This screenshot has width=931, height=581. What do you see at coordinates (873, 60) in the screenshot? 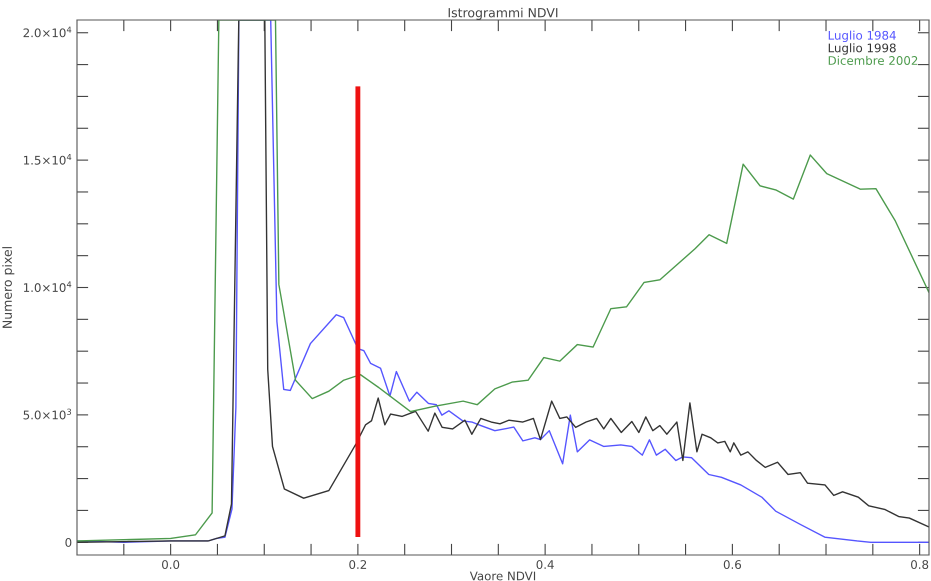
I see `text: Dicembre 2002` at bounding box center [873, 60].